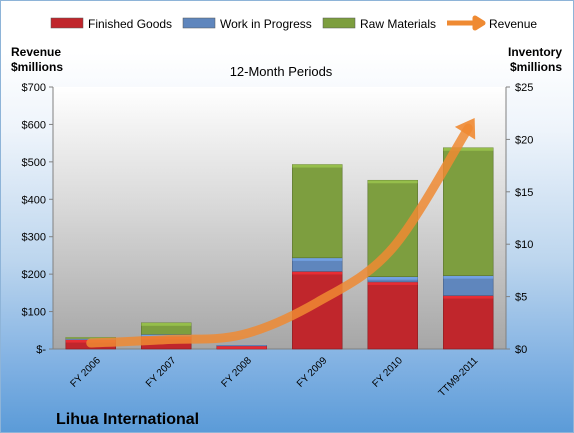  I want to click on right-tick-label: $5, so click(521, 298).